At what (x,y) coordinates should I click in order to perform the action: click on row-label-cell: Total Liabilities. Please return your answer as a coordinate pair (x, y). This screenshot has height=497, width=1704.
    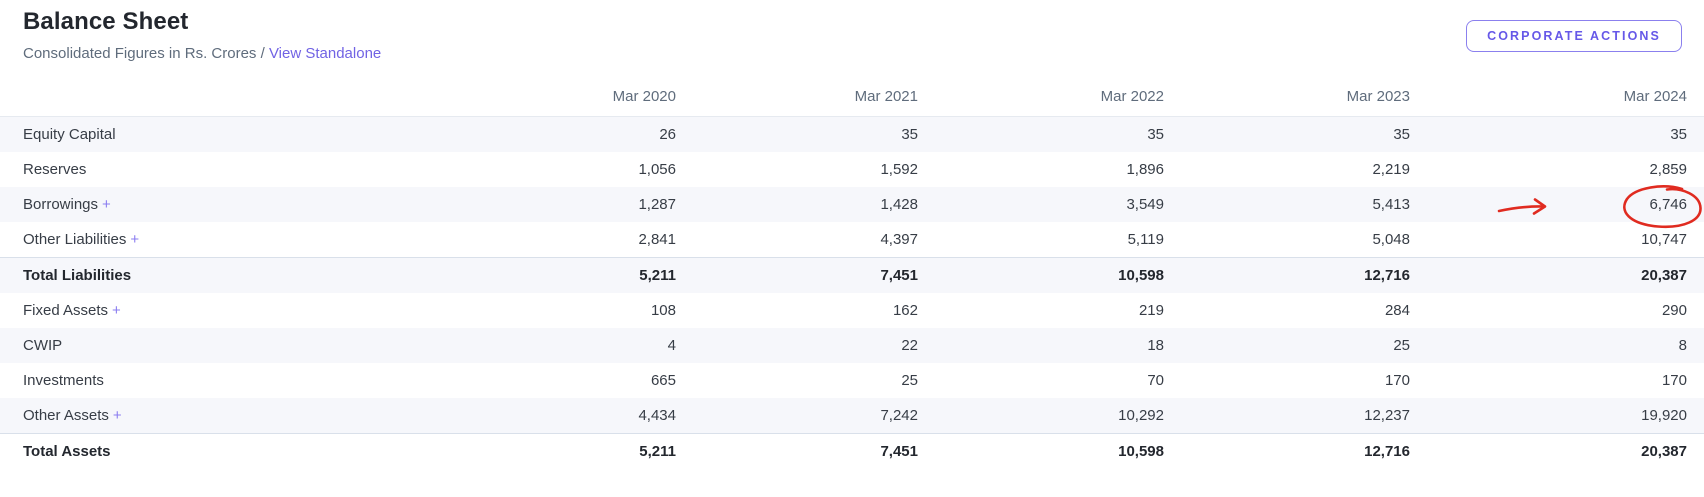
    Looking at the image, I should click on (224, 275).